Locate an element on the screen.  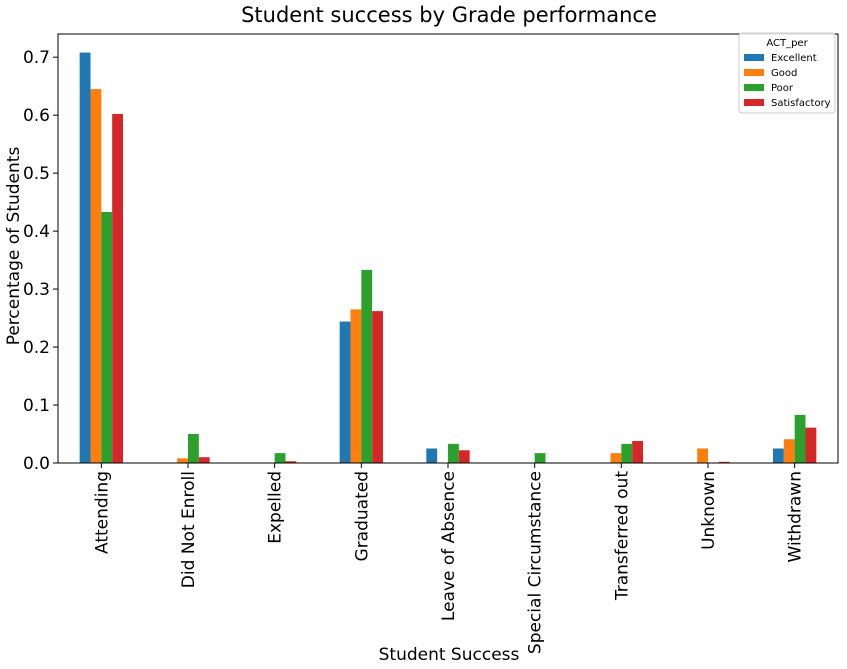
chart-title: Student success by Grade performance is located at coordinates (449, 15).